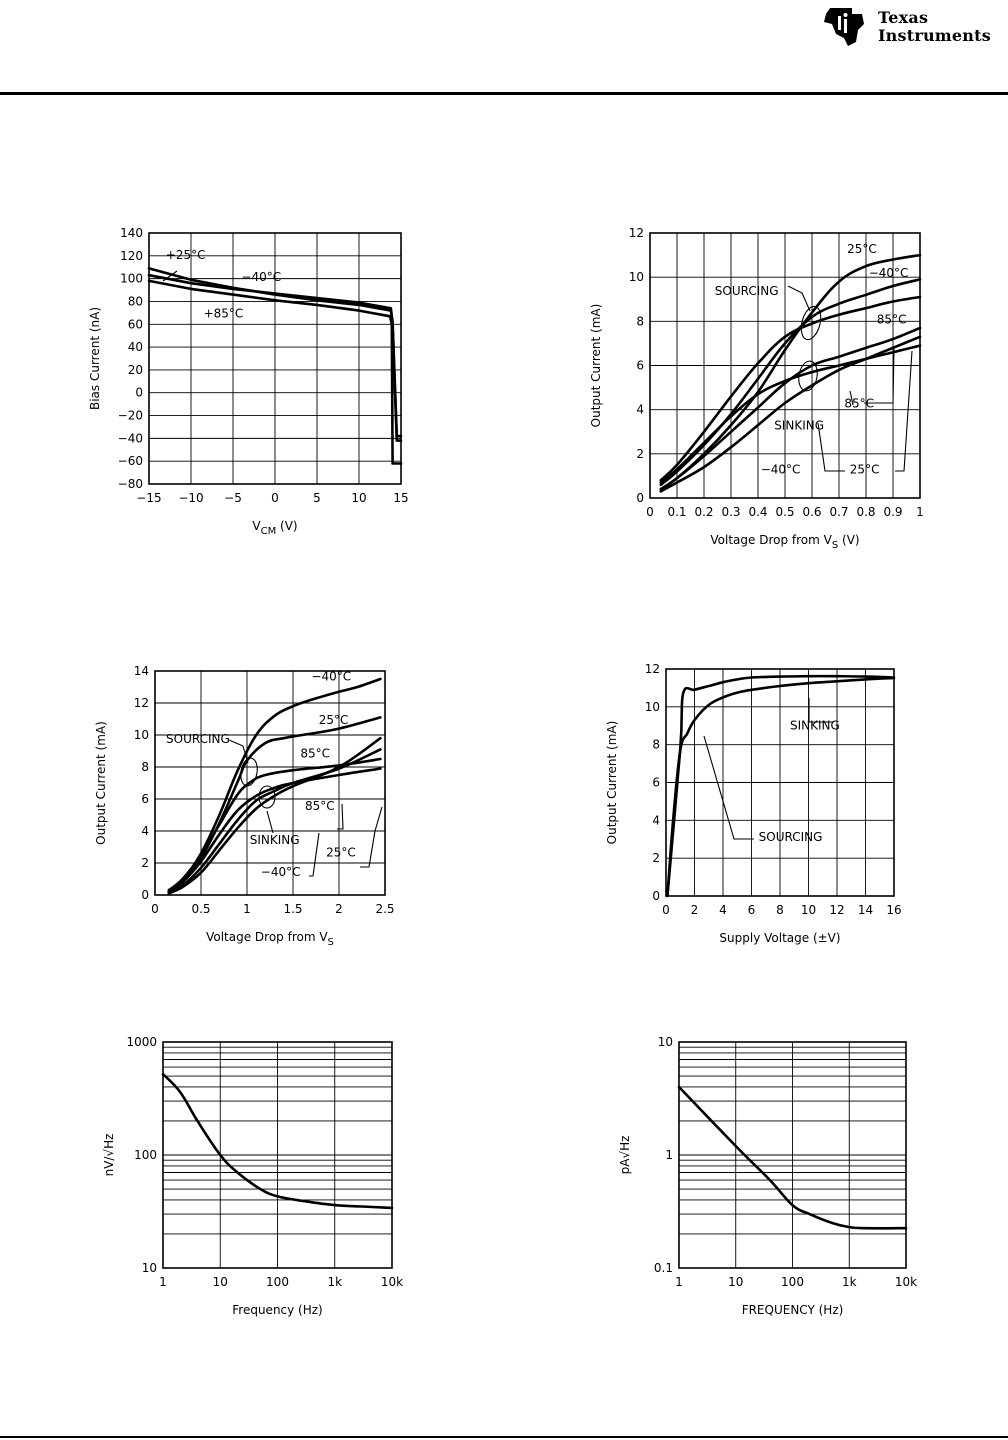  Describe the element at coordinates (844, 27) in the screenshot. I see `ti-logo-icon` at that location.